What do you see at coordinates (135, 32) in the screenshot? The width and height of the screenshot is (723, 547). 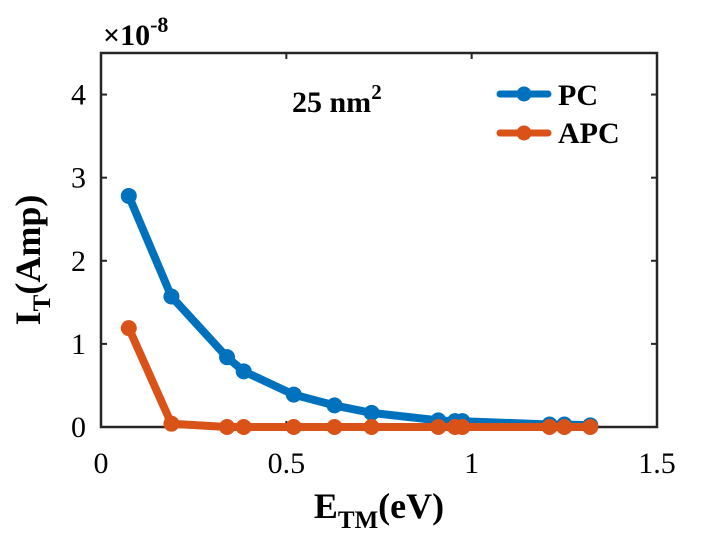 I see `y-axis-multiplier: ×10⁻⁸` at bounding box center [135, 32].